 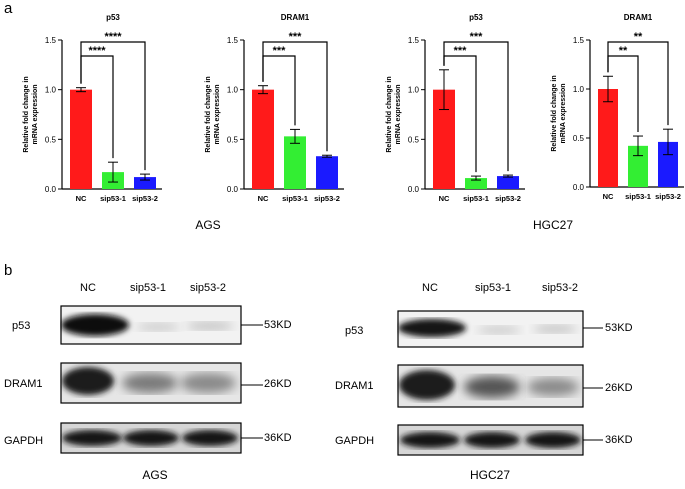 What do you see at coordinates (278, 325) in the screenshot?
I see `size-label-53kd: 53KD` at bounding box center [278, 325].